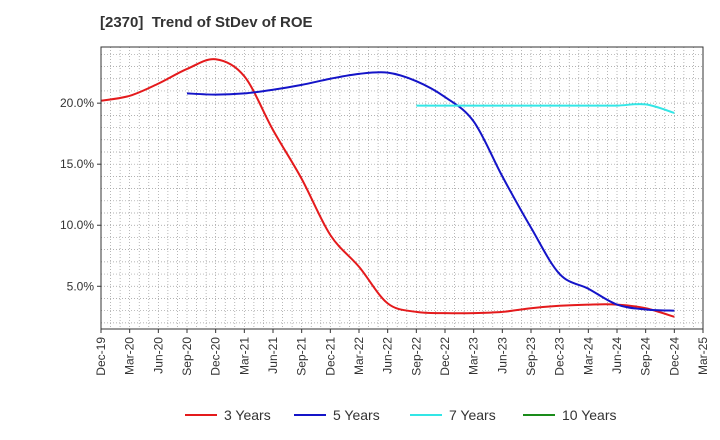  I want to click on chart-title: [2370] Trend of StDev of ROE, so click(206, 22).